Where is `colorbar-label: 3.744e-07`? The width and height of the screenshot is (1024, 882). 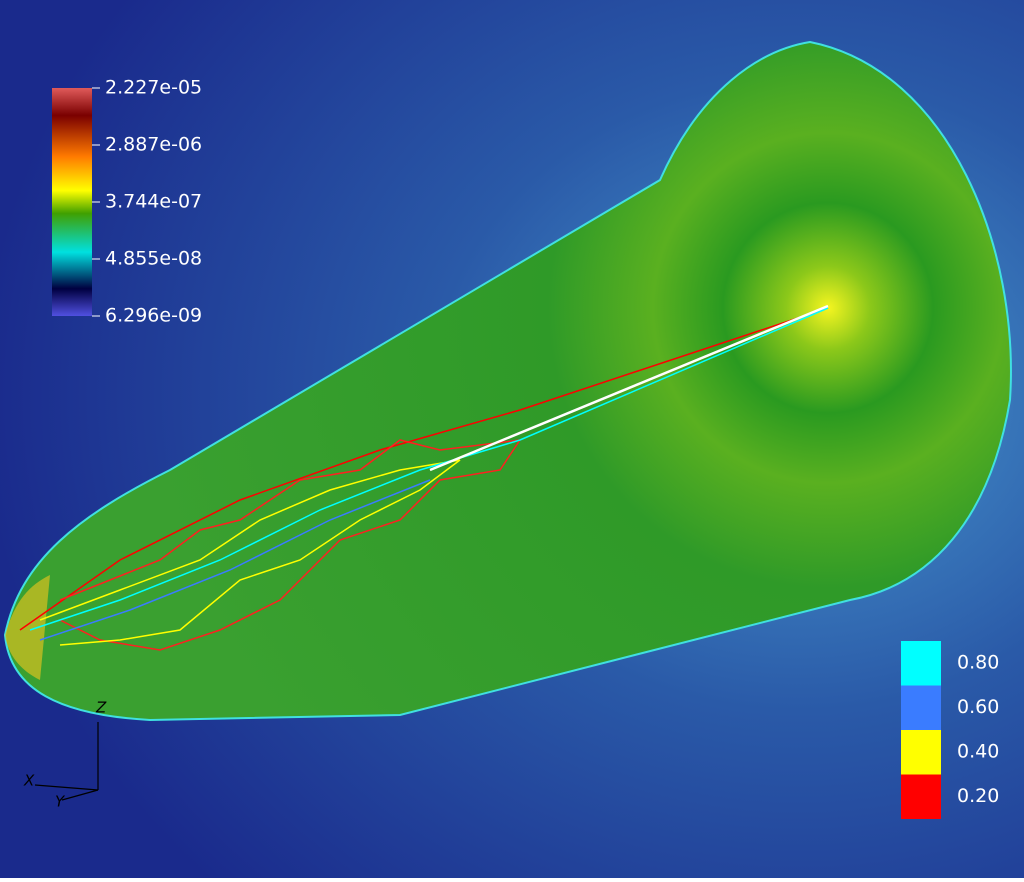
colorbar-label: 3.744e-07 is located at coordinates (153, 202).